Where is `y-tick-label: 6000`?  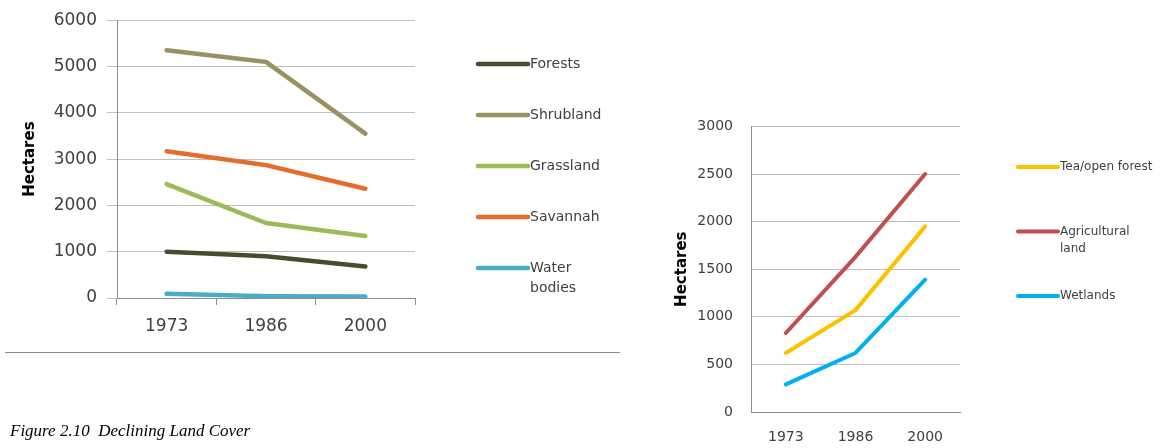 y-tick-label: 6000 is located at coordinates (75, 18).